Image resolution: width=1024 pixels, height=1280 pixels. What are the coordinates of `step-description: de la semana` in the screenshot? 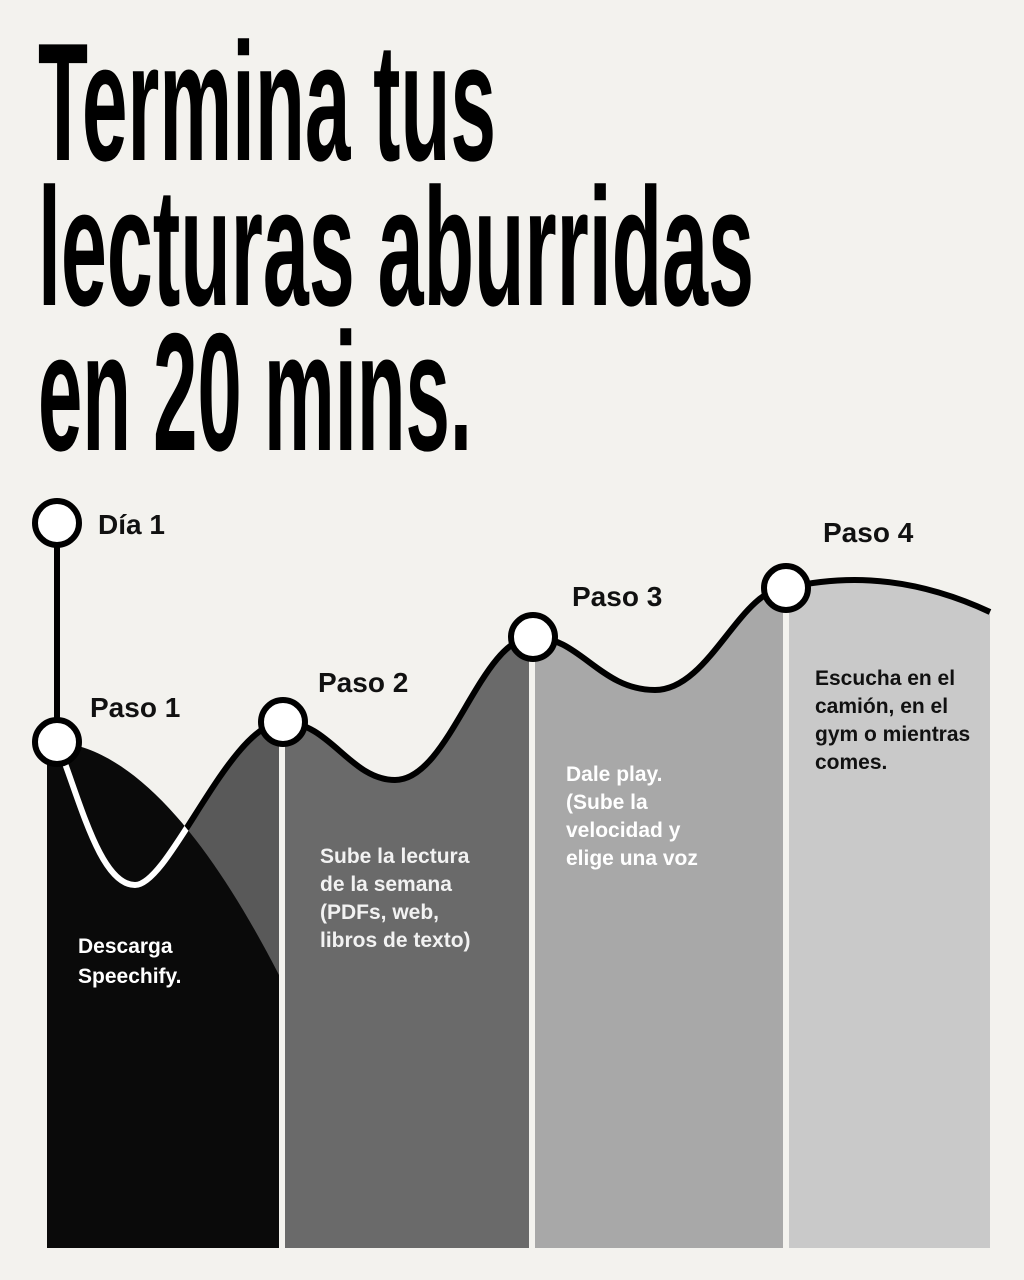 It's located at (386, 884).